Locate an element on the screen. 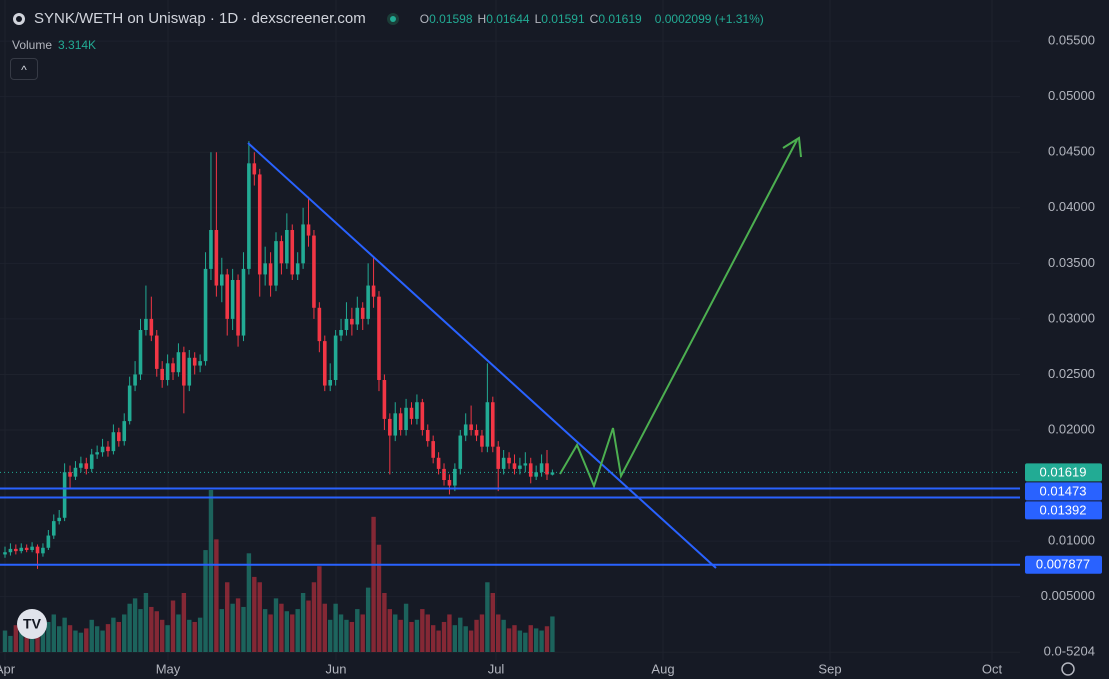 Image resolution: width=1109 pixels, height=679 pixels. y-tick-label: 0.05000 is located at coordinates (1071, 95).